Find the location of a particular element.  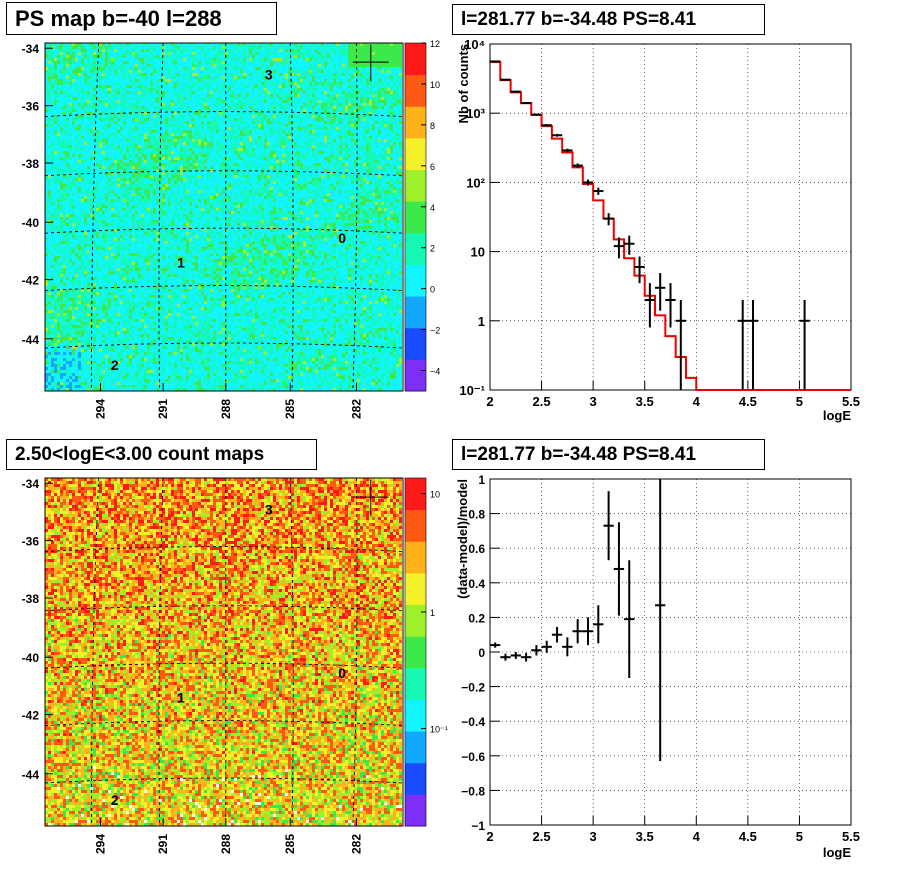

x-tick-label: 291 is located at coordinates (163, 409).